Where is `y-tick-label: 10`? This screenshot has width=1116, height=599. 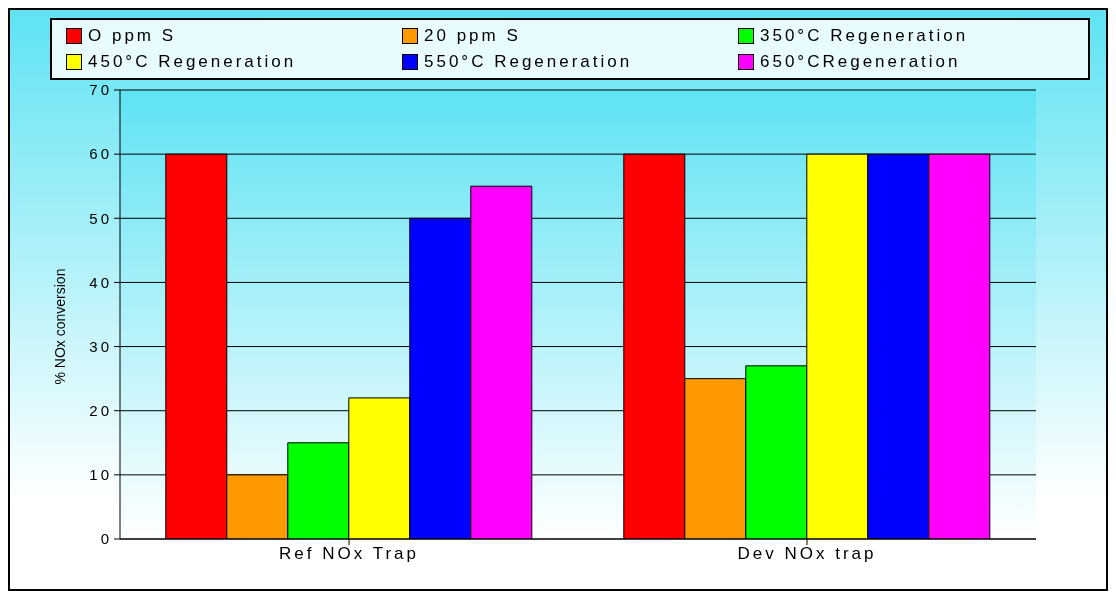
y-tick-label: 10 is located at coordinates (100, 475).